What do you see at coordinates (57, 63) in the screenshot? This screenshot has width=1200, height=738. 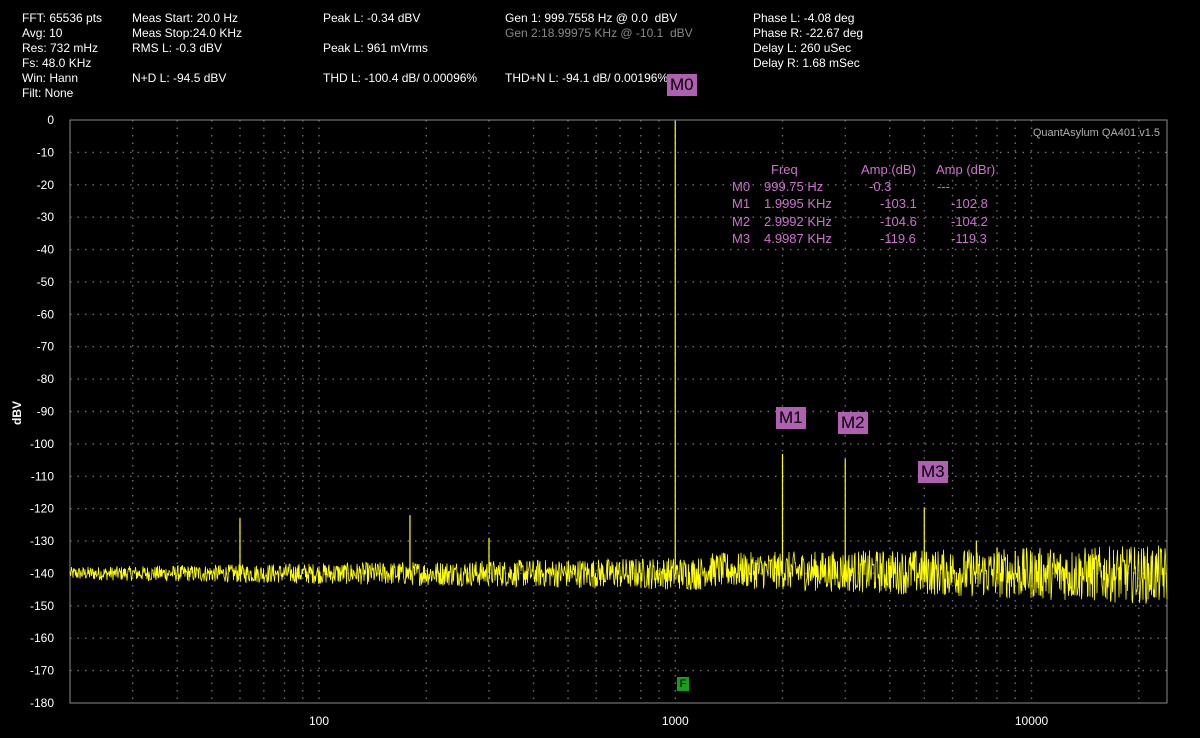 I see `info-fs: Fs: 48.0 KHz` at bounding box center [57, 63].